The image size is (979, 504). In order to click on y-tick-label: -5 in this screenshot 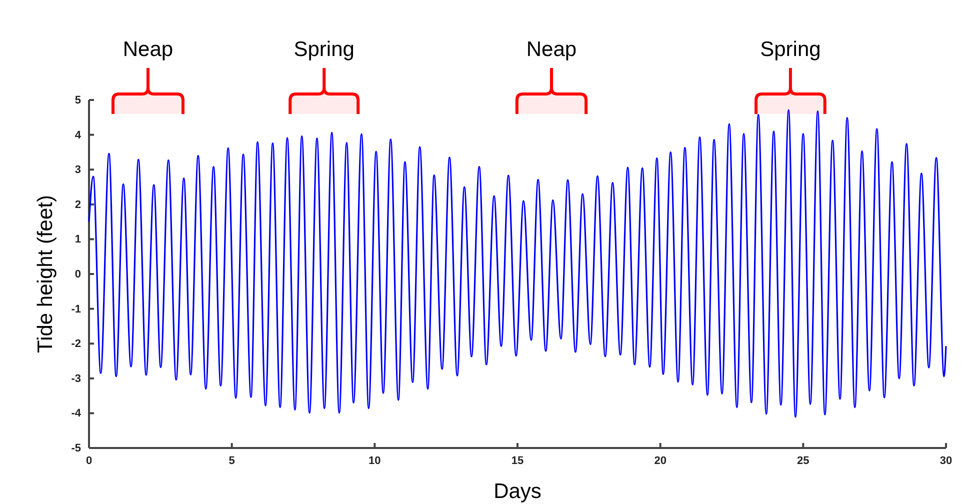, I will do `click(76, 448)`.